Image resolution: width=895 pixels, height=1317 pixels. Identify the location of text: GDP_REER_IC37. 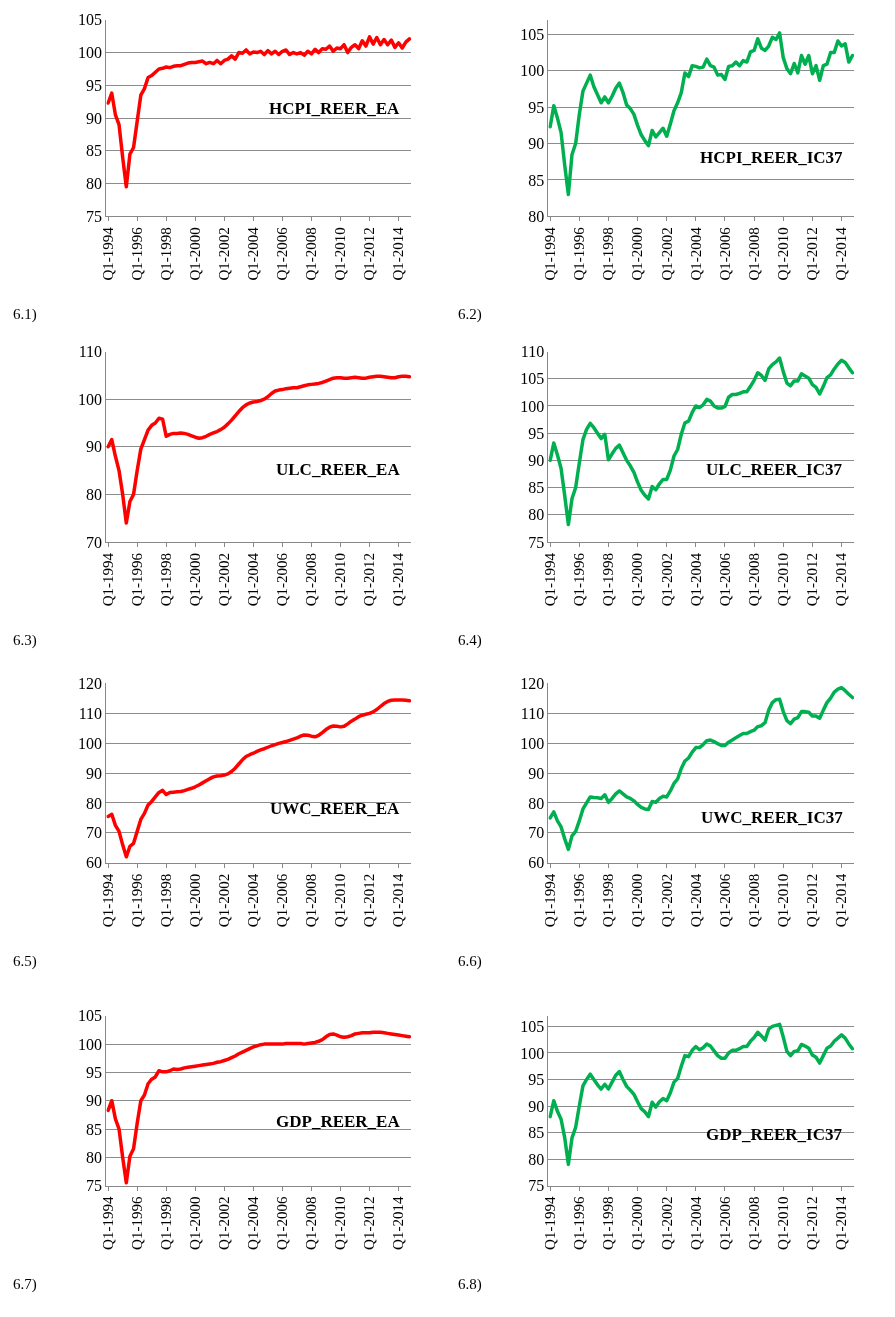
(774, 1134).